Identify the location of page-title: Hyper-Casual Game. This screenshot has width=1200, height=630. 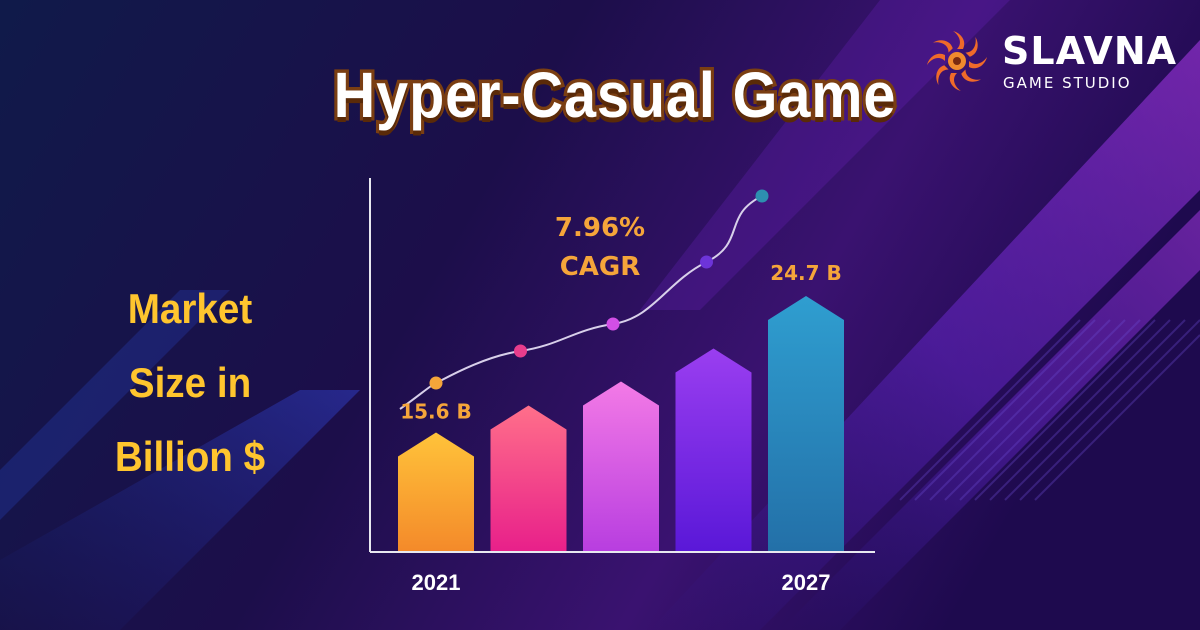
(614, 95).